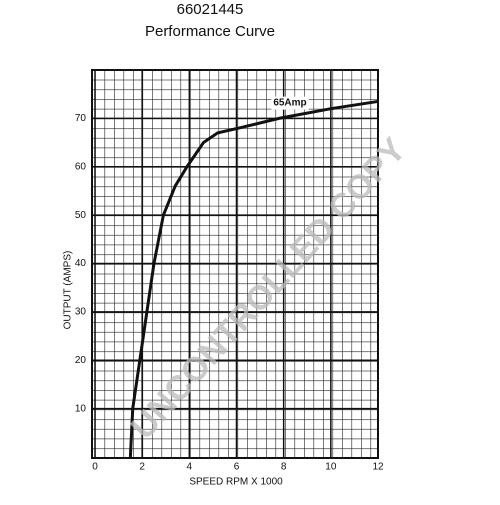  Describe the element at coordinates (210, 9) in the screenshot. I see `chart-title: 66021445` at that location.